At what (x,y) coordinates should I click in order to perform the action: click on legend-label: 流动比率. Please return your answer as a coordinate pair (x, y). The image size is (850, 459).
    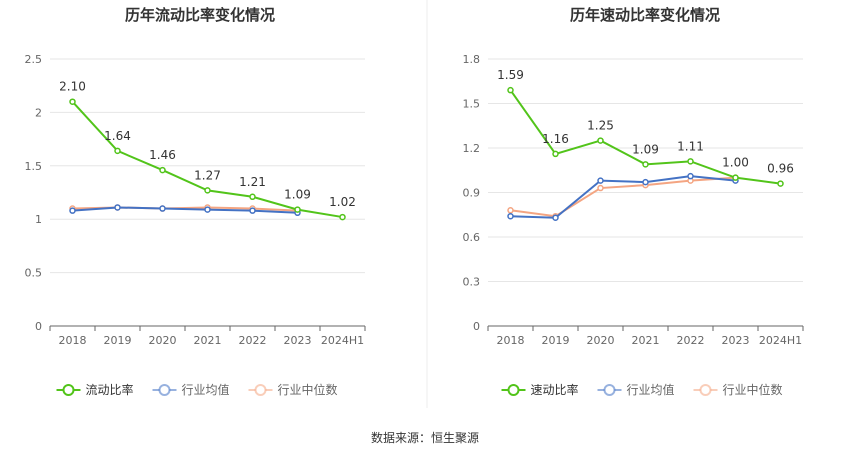
    Looking at the image, I should click on (110, 389).